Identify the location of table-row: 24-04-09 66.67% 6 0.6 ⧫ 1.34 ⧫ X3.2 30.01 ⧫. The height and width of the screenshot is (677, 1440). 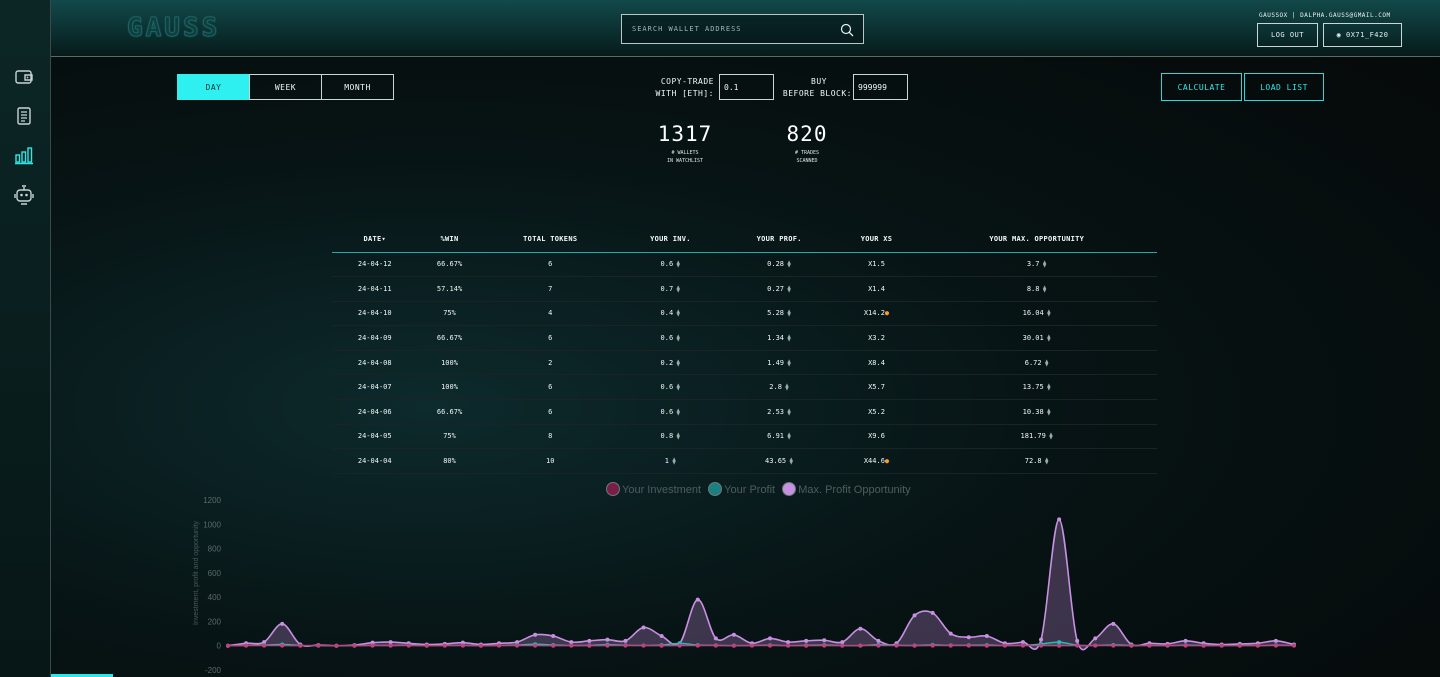
(744, 338).